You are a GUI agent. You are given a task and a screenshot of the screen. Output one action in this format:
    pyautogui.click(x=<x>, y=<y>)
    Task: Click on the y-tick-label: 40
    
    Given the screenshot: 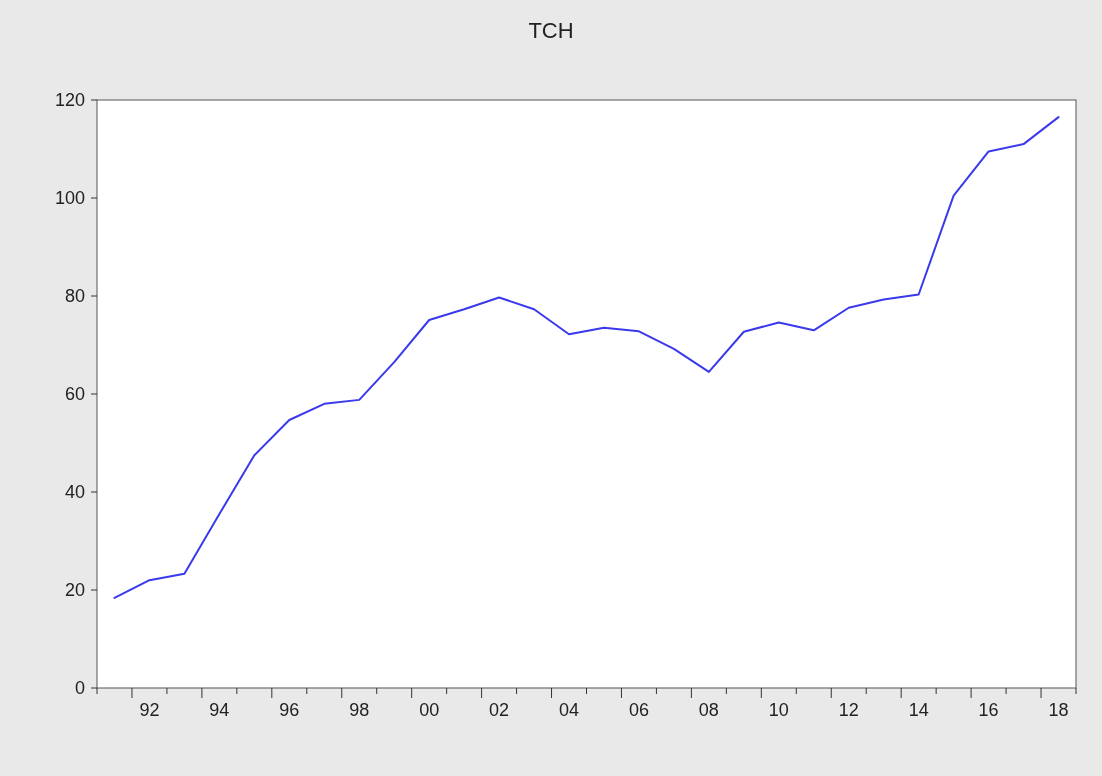 What is the action you would take?
    pyautogui.click(x=74, y=492)
    